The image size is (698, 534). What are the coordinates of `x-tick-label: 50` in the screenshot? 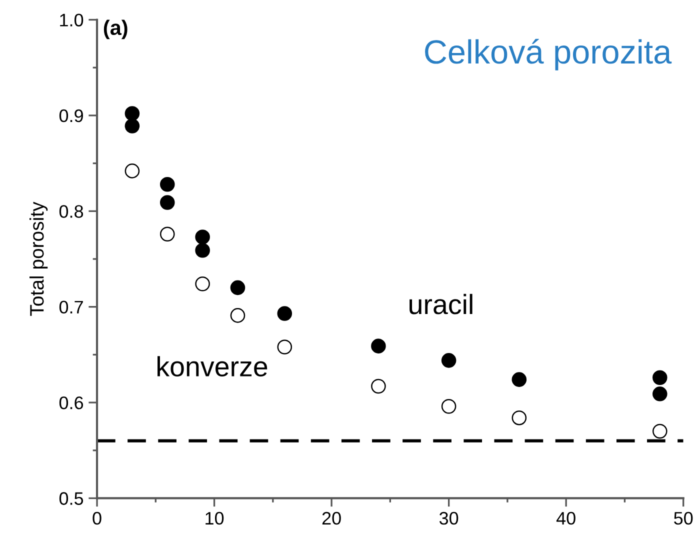 It's located at (683, 518).